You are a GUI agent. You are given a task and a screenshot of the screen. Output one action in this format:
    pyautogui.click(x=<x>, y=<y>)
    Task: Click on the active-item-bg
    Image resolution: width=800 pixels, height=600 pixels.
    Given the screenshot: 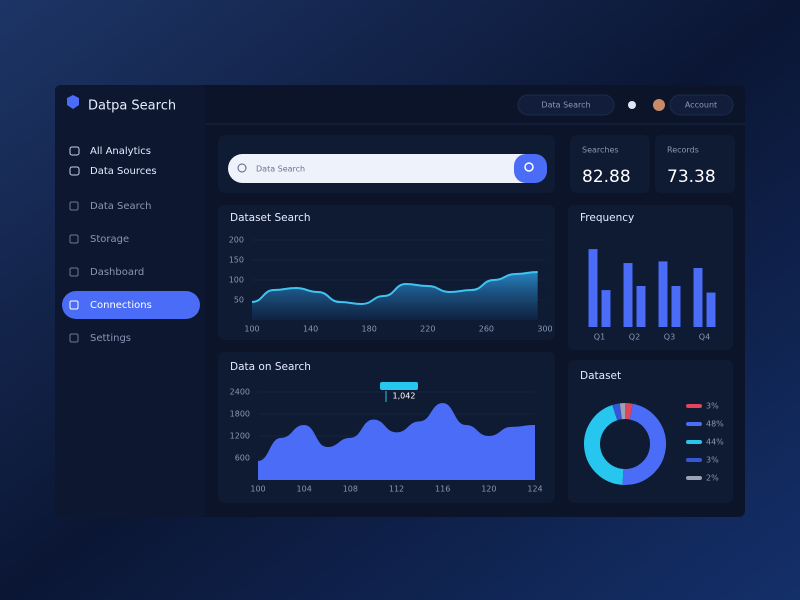 What is the action you would take?
    pyautogui.click(x=131, y=305)
    